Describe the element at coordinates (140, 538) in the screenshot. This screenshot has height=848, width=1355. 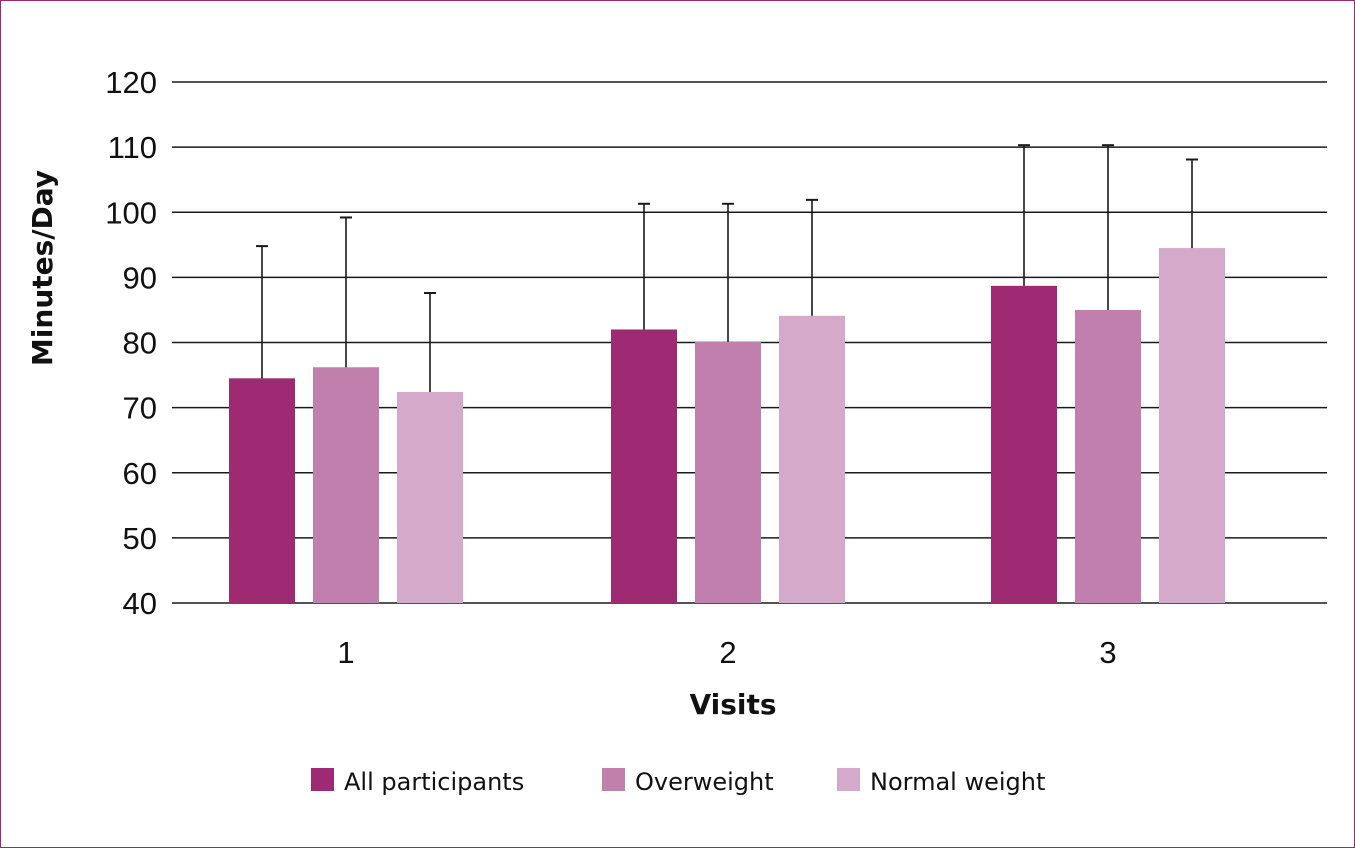
I see `y-tick-label: 50` at that location.